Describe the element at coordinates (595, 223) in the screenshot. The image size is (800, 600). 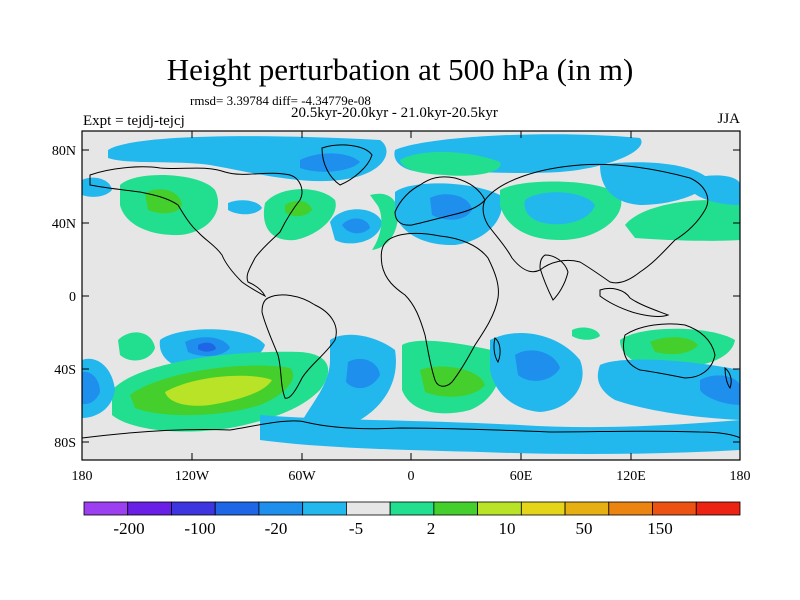
I see `coast-asia` at that location.